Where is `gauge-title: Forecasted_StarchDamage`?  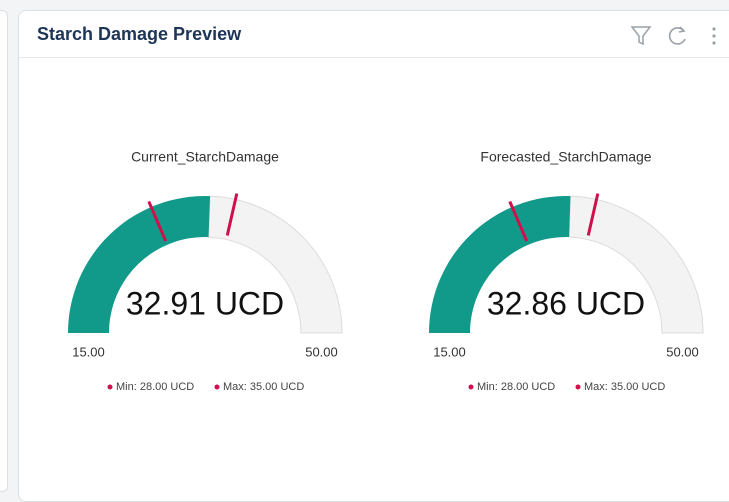
gauge-title: Forecasted_StarchDamage is located at coordinates (565, 157).